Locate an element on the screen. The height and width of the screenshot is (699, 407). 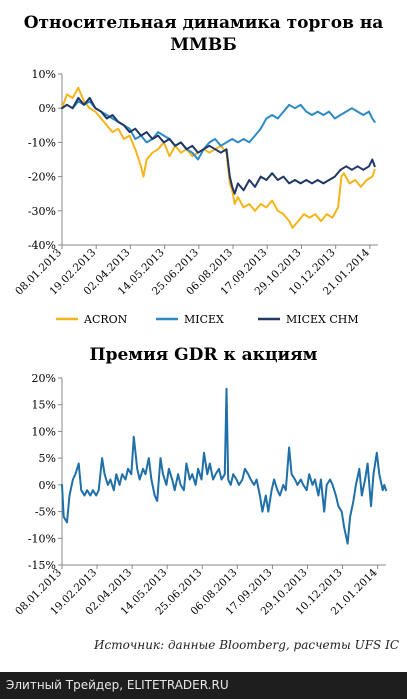
chart1-title: Относительная динамика торгов на ММВБ is located at coordinates (203, 34).